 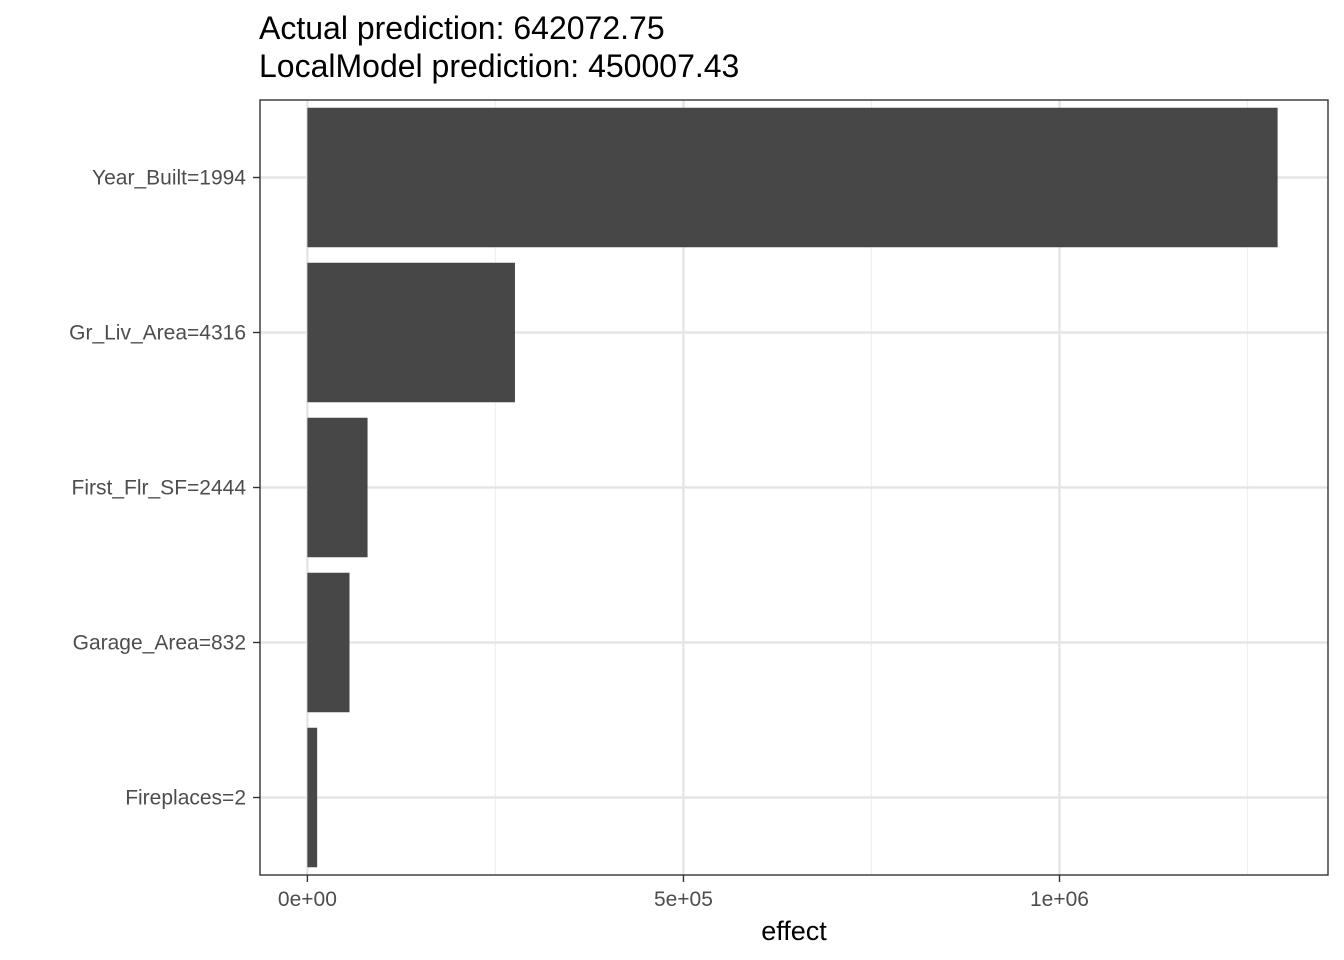 I want to click on chart-title-line-2: LocalModel prediction: 450007.43, so click(x=499, y=66).